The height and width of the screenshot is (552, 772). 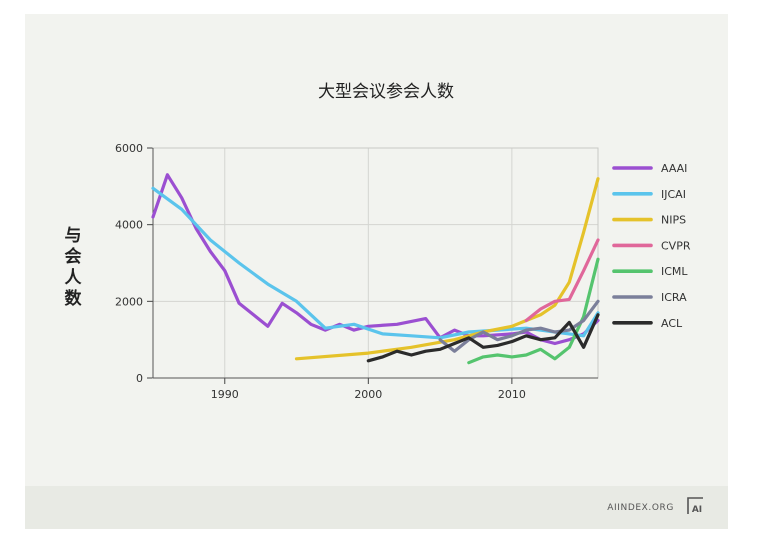 What do you see at coordinates (129, 301) in the screenshot?
I see `y-tick-label: 2000` at bounding box center [129, 301].